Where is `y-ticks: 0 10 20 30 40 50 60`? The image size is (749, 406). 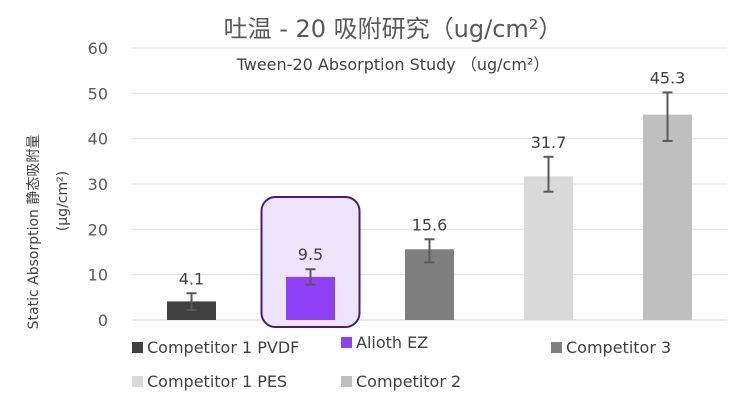 y-ticks: 0 10 20 30 40 50 60 is located at coordinates (98, 184).